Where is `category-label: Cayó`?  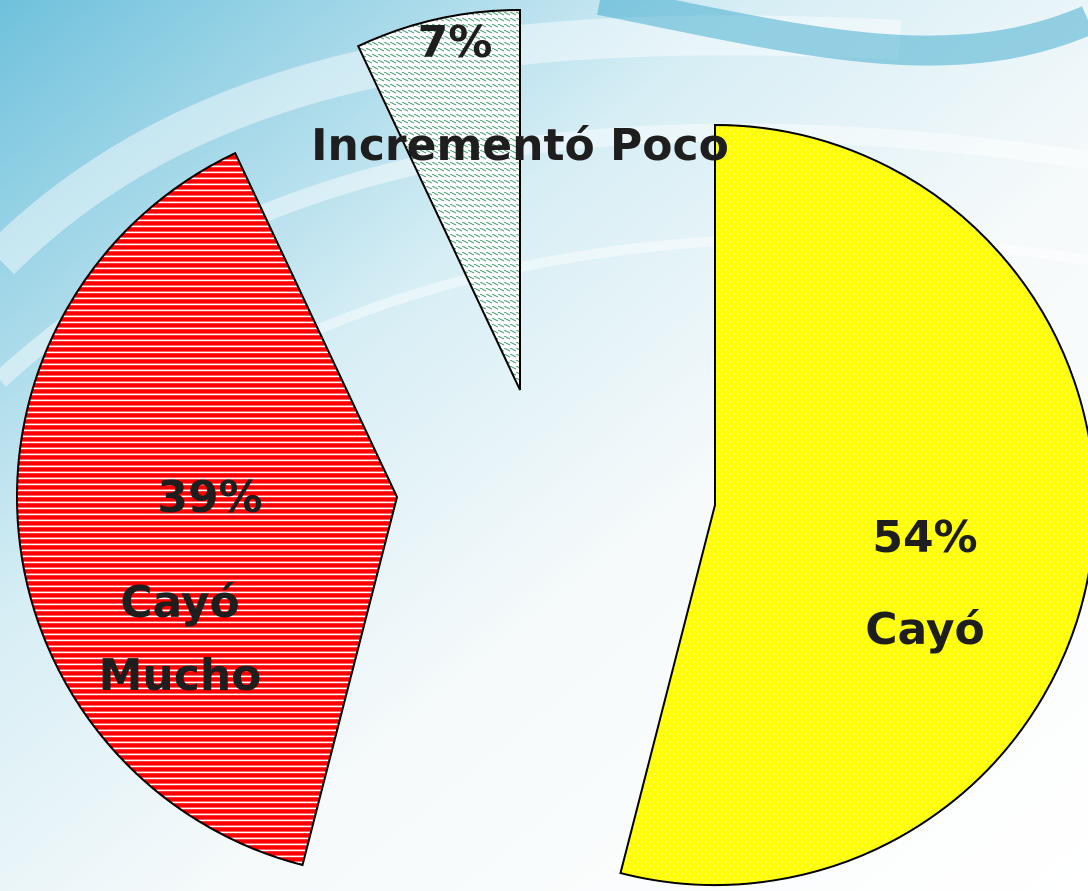
category-label: Cayó is located at coordinates (925, 629).